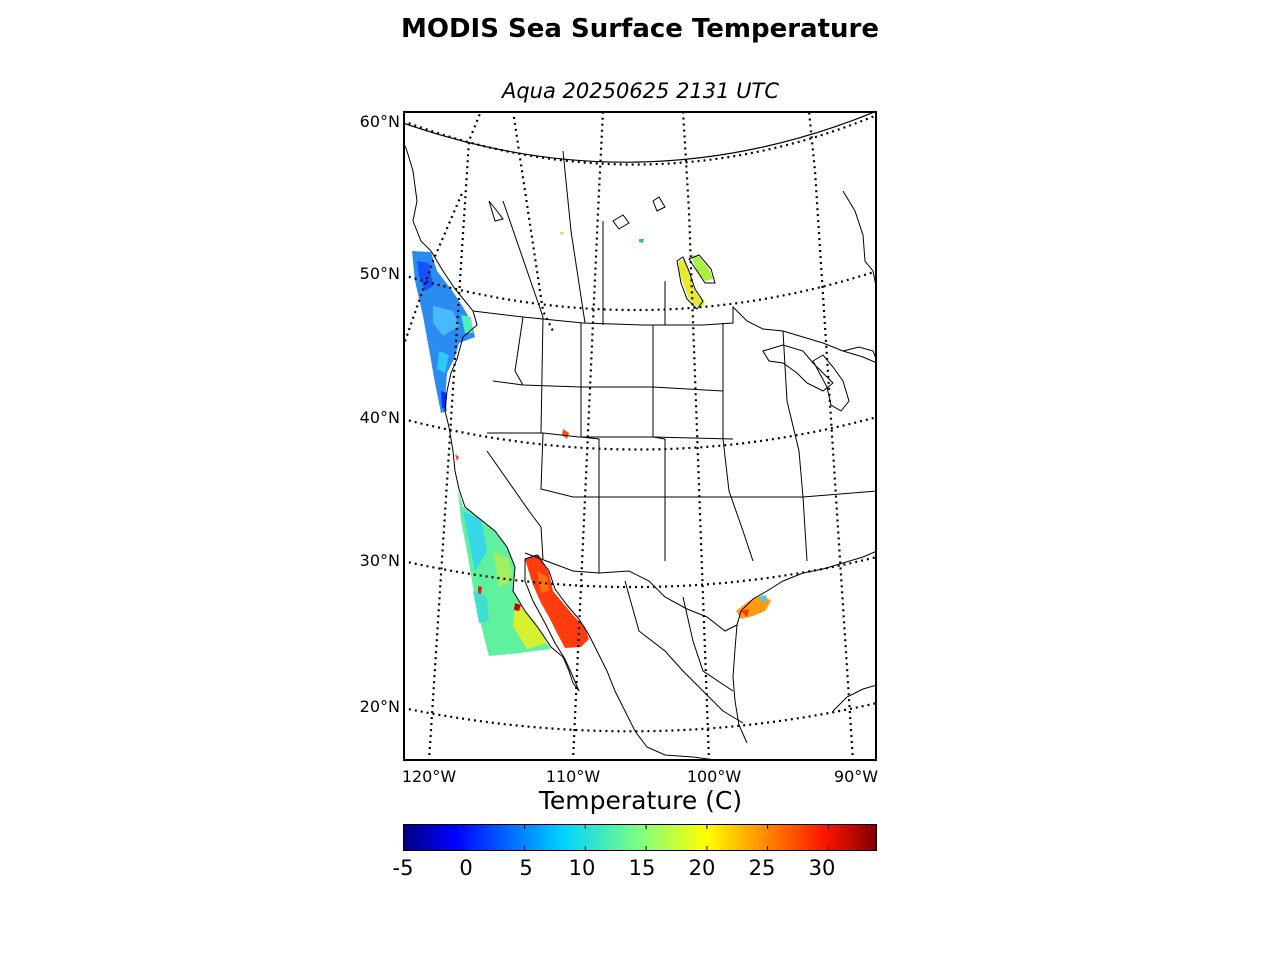 This screenshot has width=1280, height=960. Describe the element at coordinates (379, 121) in the screenshot. I see `lat-label-60: 60°N` at that location.